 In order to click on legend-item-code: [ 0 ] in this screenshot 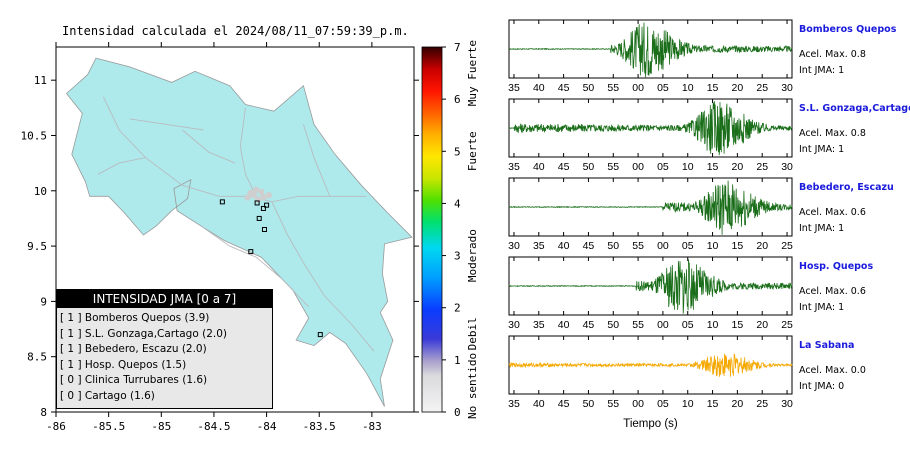, I will do `click(71, 395)`.